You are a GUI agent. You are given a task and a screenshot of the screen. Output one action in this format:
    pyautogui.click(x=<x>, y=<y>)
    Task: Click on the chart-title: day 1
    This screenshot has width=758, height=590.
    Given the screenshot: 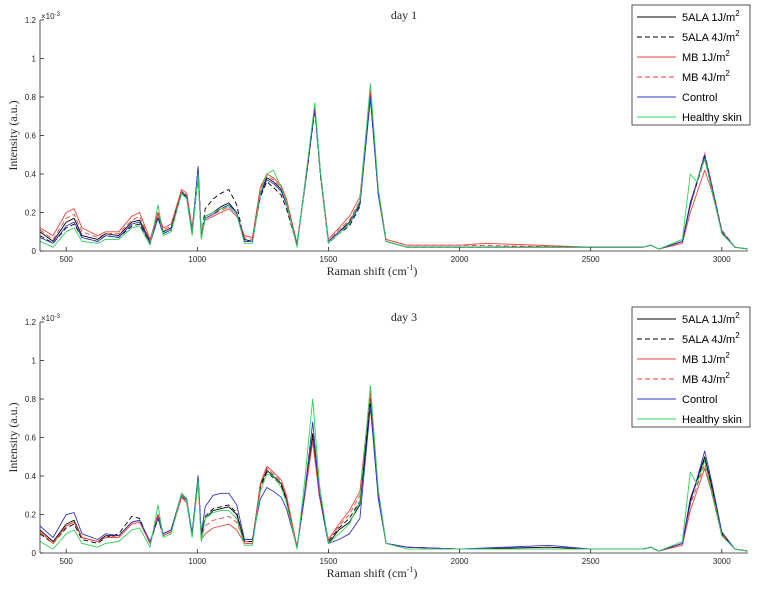 What is the action you would take?
    pyautogui.click(x=404, y=15)
    